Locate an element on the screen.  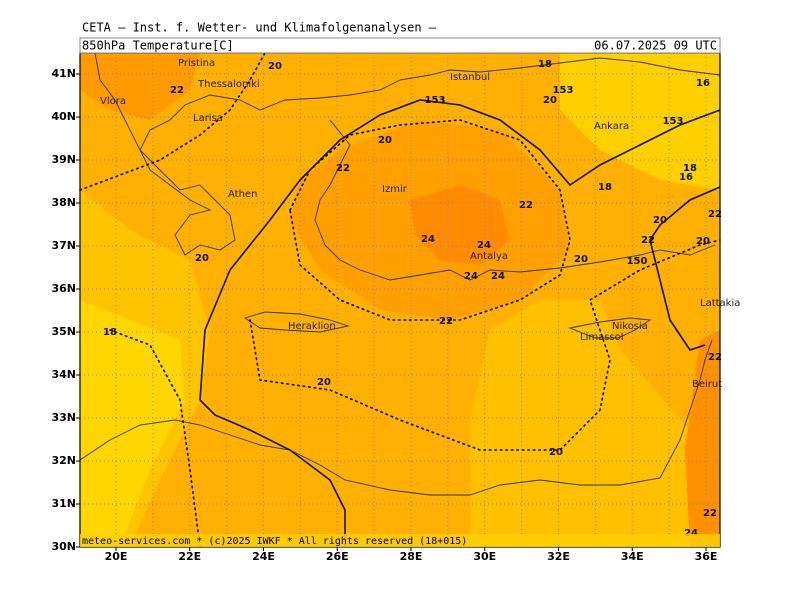
longitude-label: 24E is located at coordinates (263, 556).